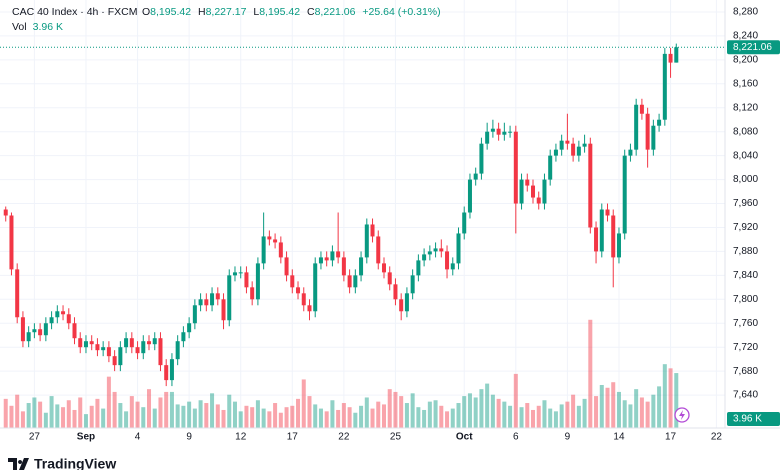 This screenshot has height=475, width=780. Describe the element at coordinates (745, 275) in the screenshot. I see `y-tick-label: 7,840` at that location.